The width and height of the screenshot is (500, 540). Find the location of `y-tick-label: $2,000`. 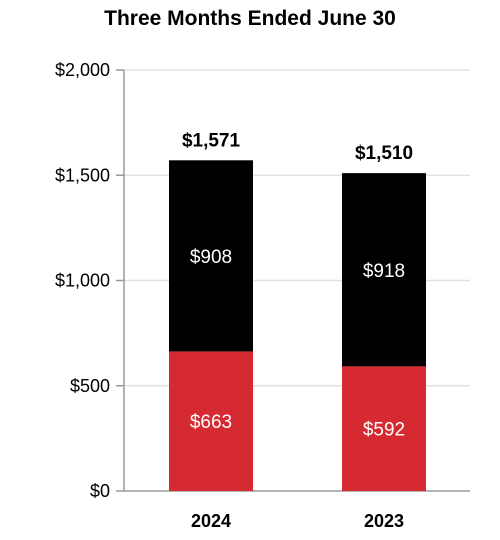

y-tick-label: $2,000 is located at coordinates (82, 70).